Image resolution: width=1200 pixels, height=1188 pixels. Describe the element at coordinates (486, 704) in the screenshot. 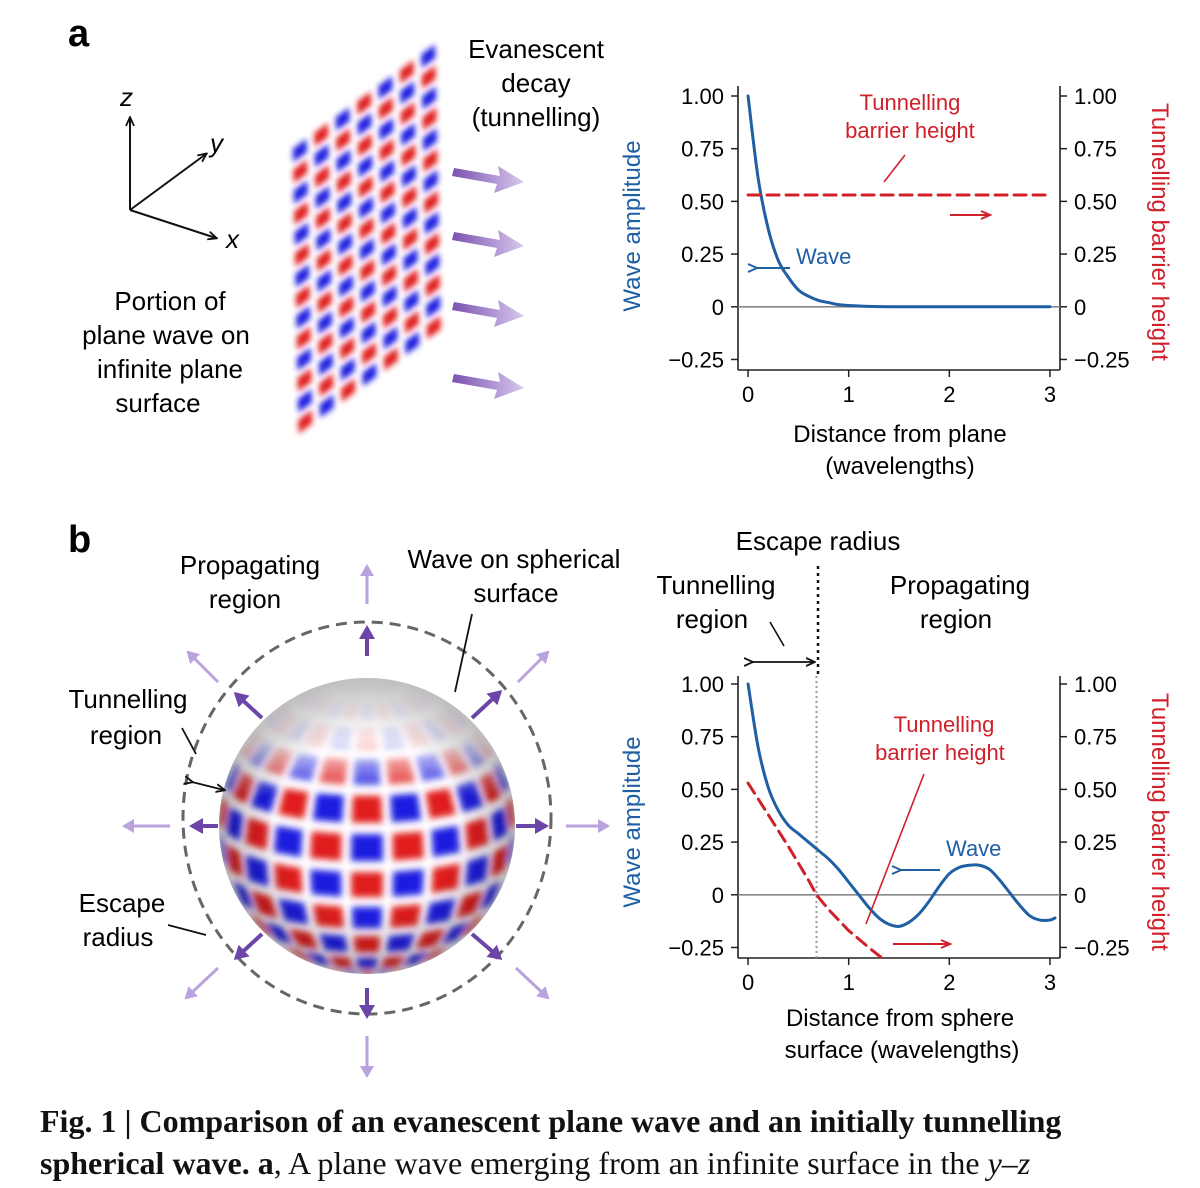

I see `surface-arrow` at that location.